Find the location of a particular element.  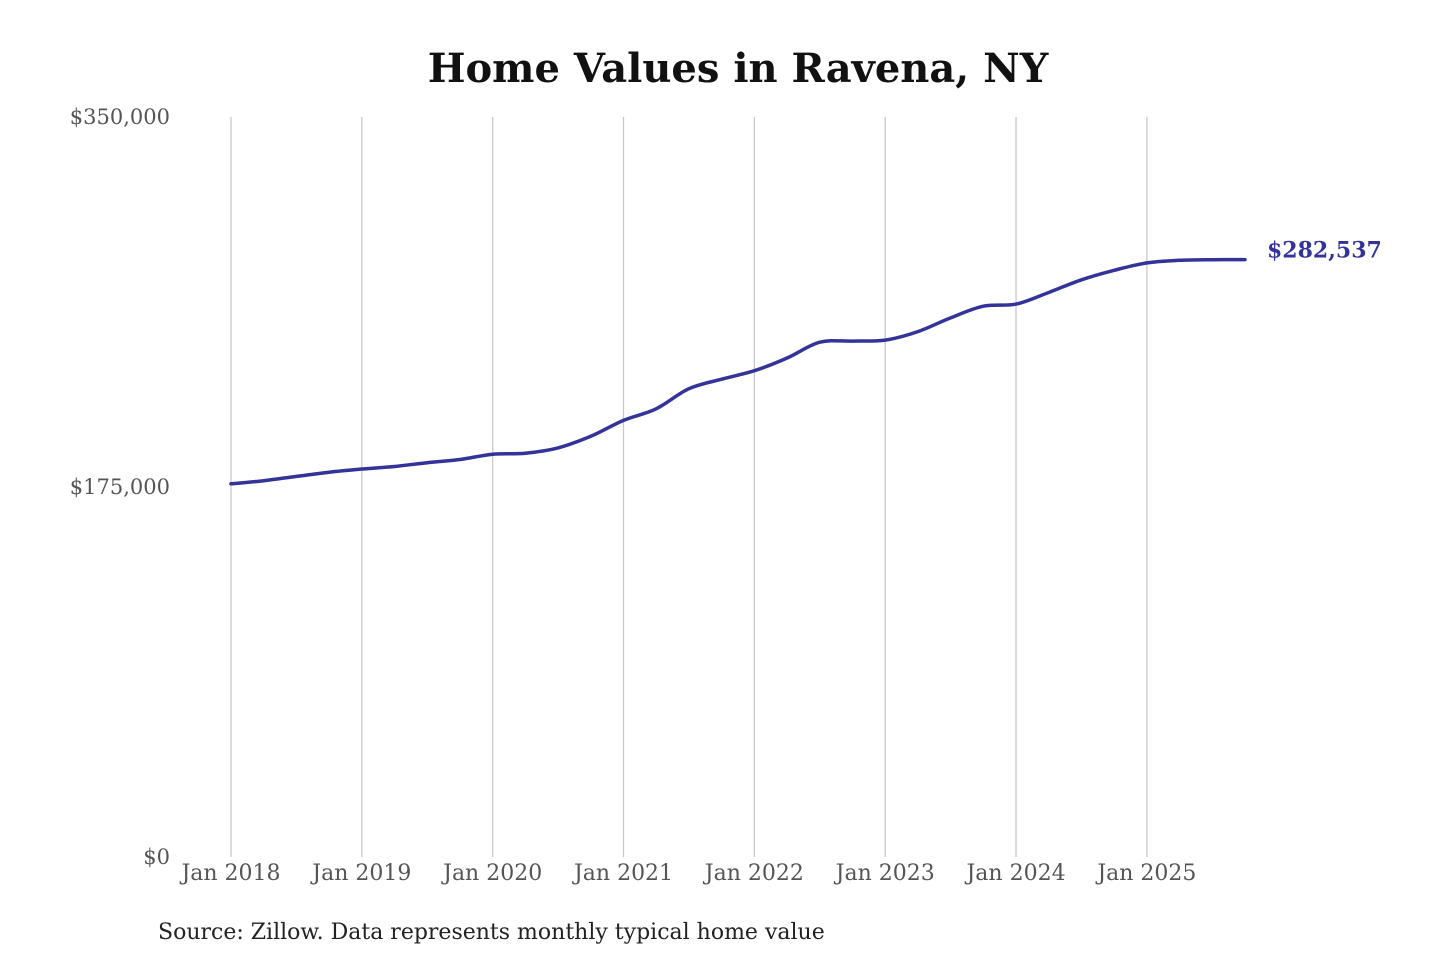

x-tick-label: Jan 2020 is located at coordinates (491, 873).